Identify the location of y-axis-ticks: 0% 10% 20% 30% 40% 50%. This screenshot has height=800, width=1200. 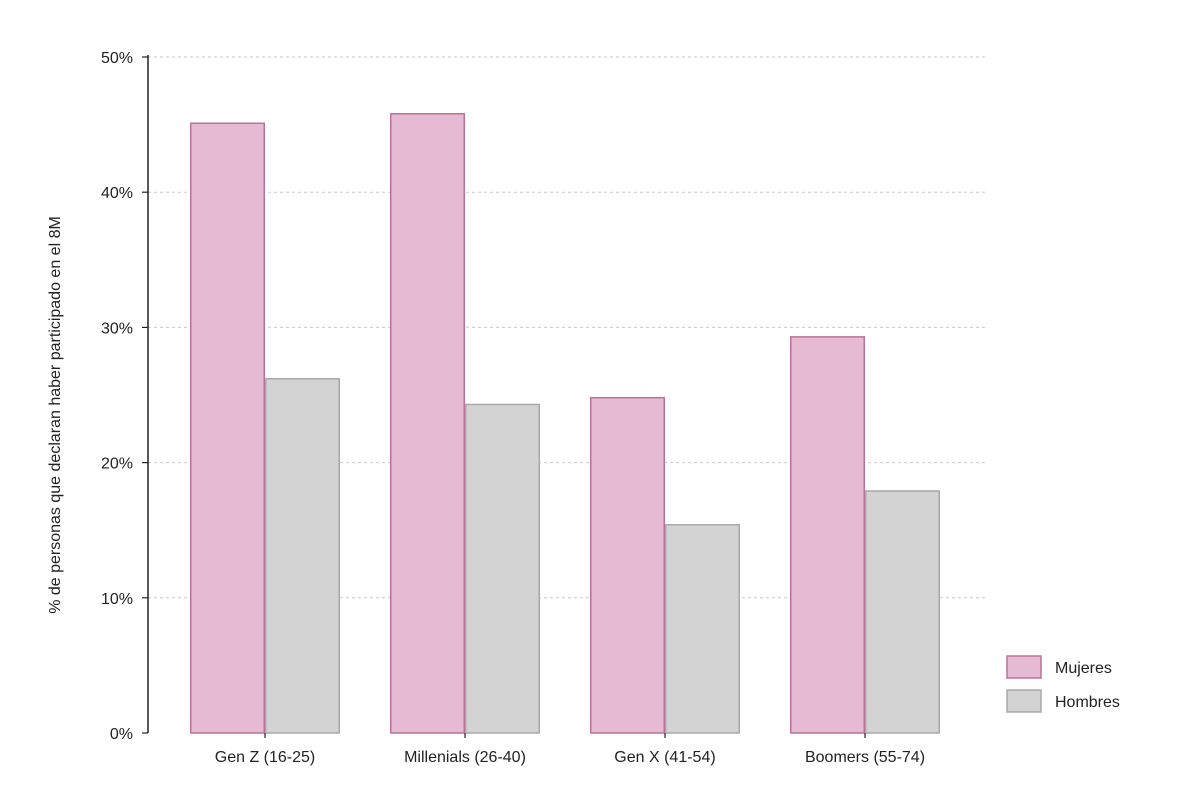
(124, 396).